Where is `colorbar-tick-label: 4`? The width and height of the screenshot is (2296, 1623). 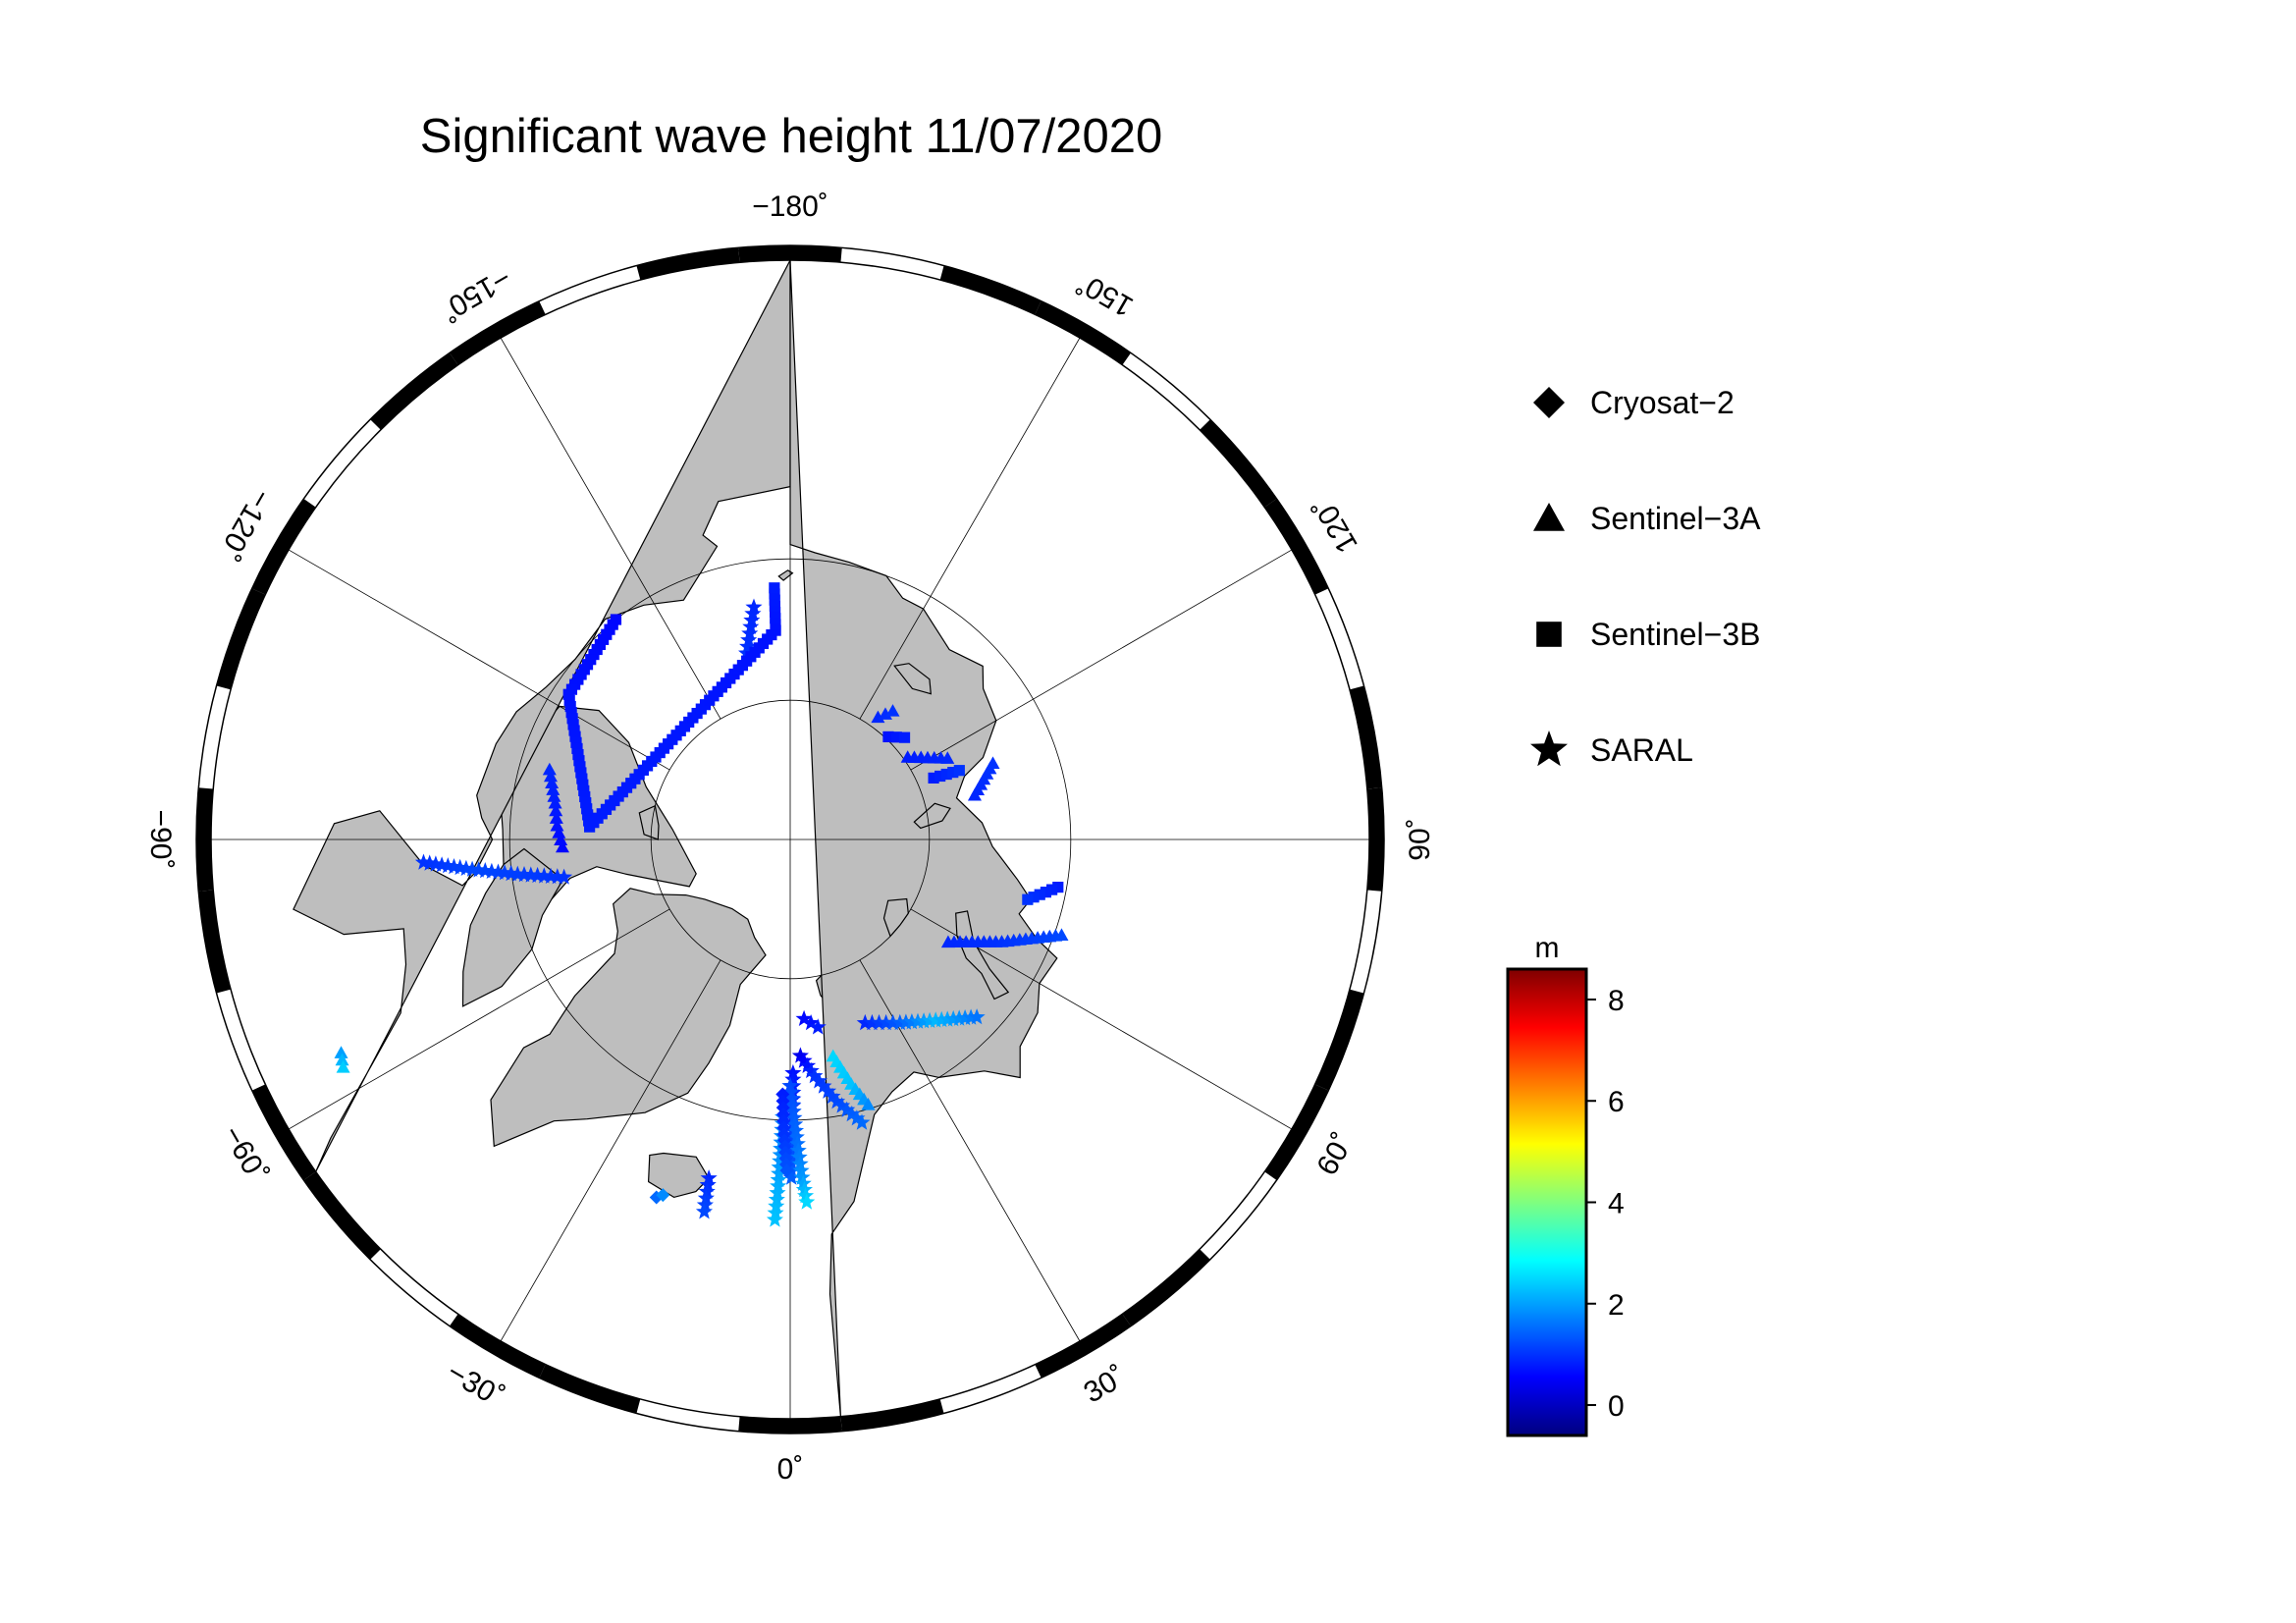
colorbar-tick-label: 4 is located at coordinates (1616, 1204).